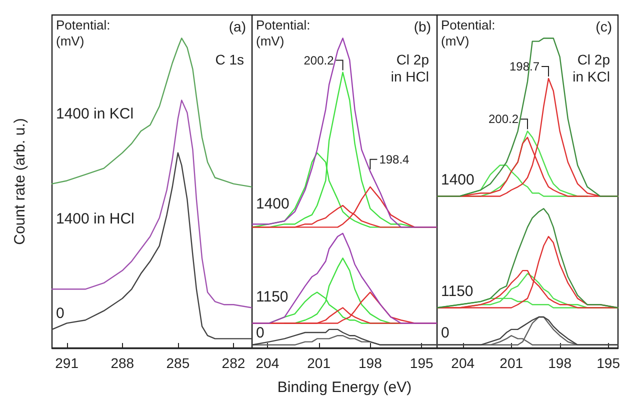 The height and width of the screenshot is (412, 621). What do you see at coordinates (95, 113) in the screenshot?
I see `series-label: 1400 in KCl` at bounding box center [95, 113].